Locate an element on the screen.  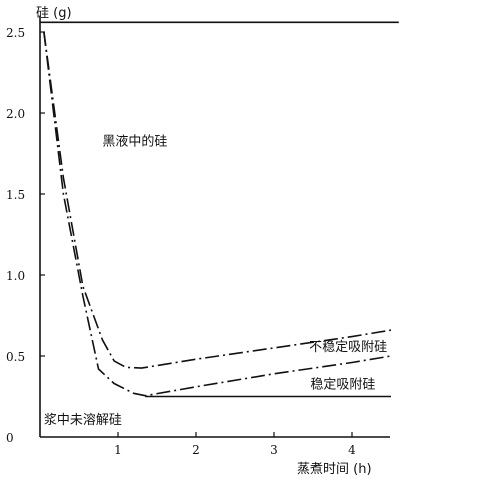
y-tick-label: 0.5 is located at coordinates (15, 357).